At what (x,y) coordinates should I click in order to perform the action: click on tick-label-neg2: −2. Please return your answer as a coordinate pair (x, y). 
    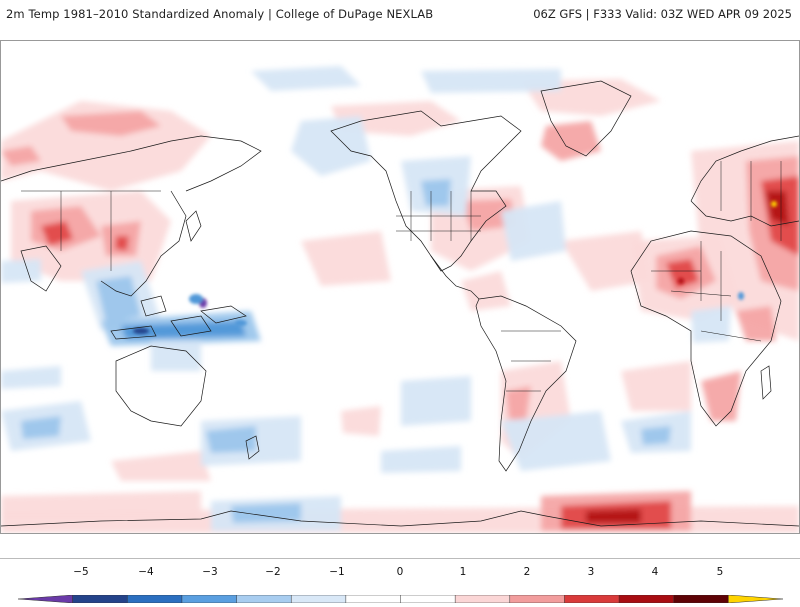
    Looking at the image, I should click on (273, 572).